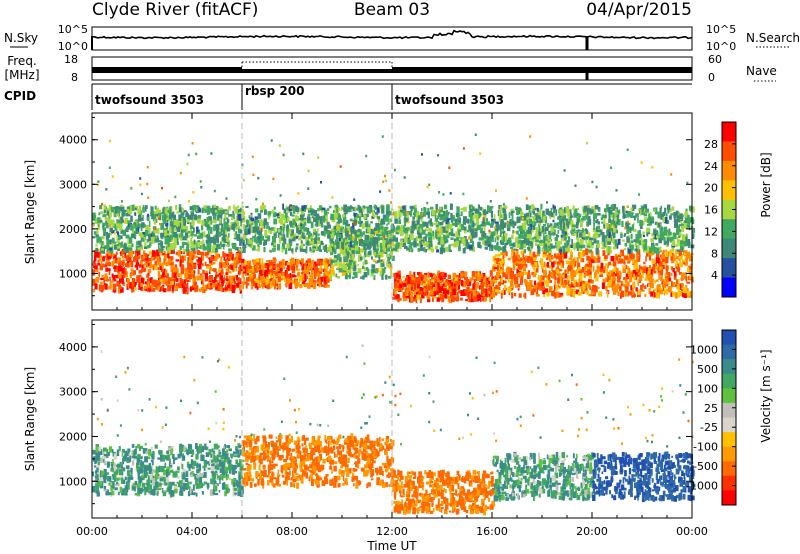  I want to click on nsky-panel: N.Sky 10^5 10^0 10^5 10^0 N.Search, so click(402, 38).